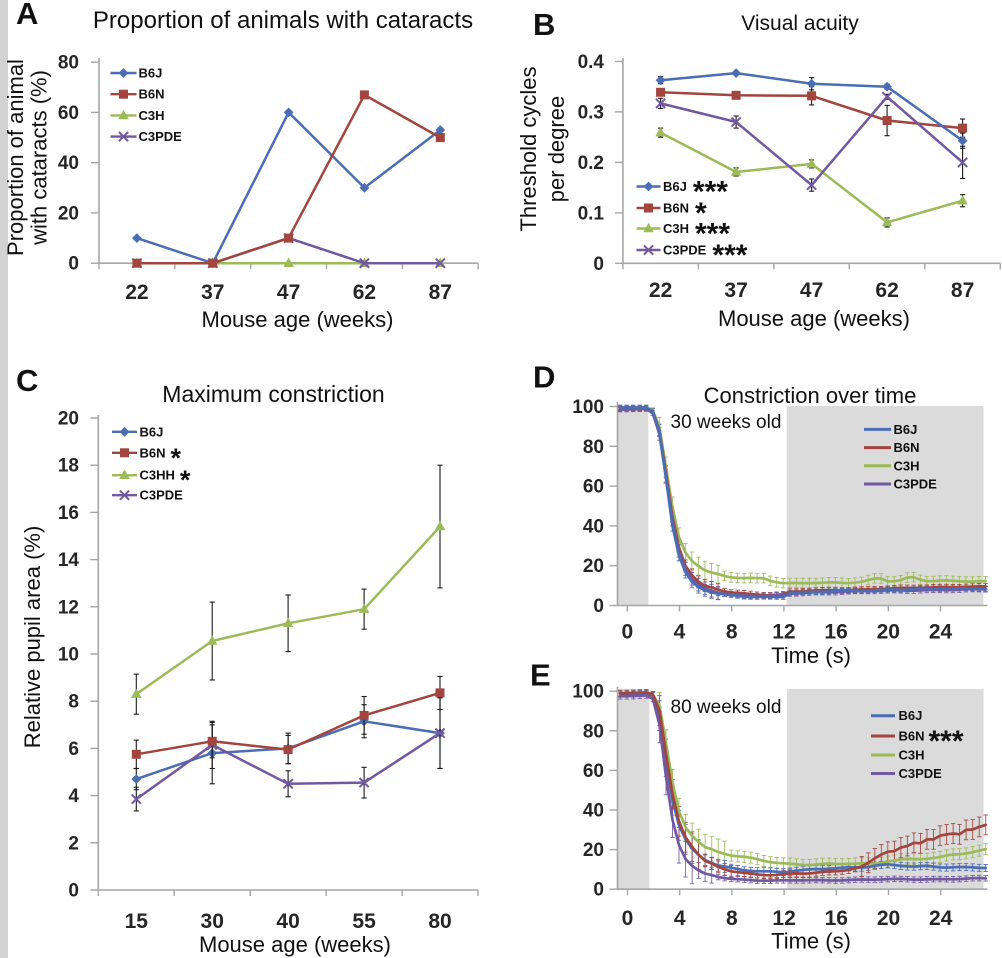  Describe the element at coordinates (591, 112) in the screenshot. I see `svg-text: 0.3` at that location.